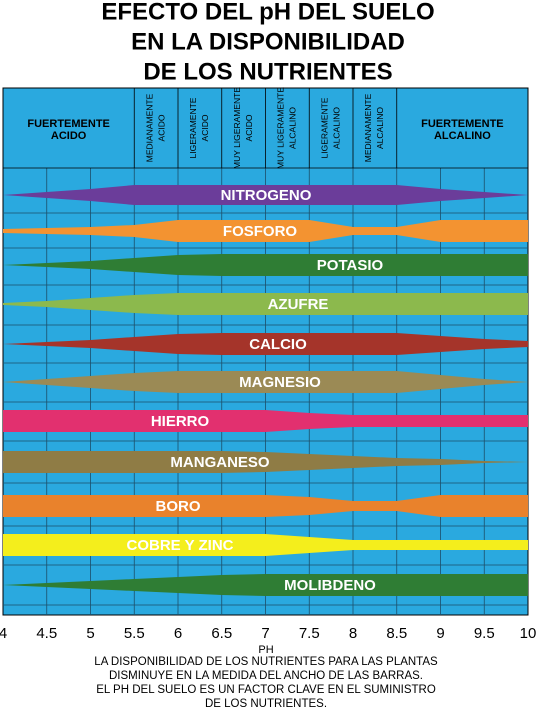  Describe the element at coordinates (484, 633) in the screenshot. I see `x-tick-label: 9.5` at that location.